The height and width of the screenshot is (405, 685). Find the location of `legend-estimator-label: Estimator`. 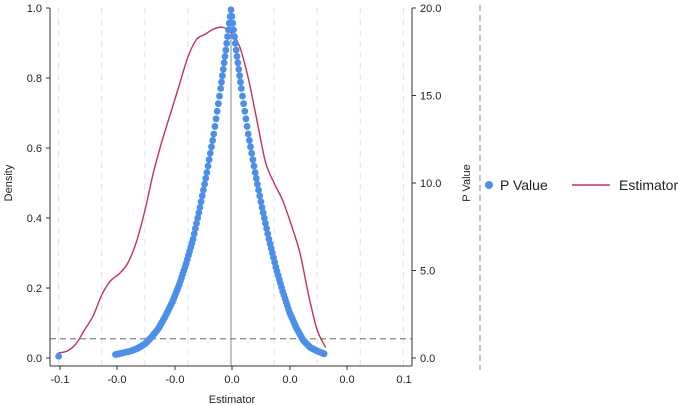

legend-estimator-label: Estimator is located at coordinates (648, 185).